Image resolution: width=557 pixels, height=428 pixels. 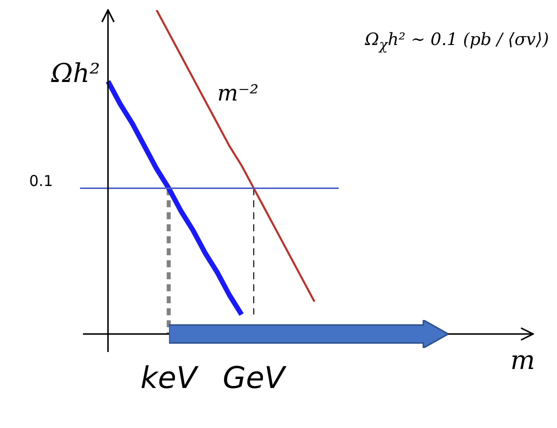 I want to click on annotation: m⁻², so click(x=238, y=94).